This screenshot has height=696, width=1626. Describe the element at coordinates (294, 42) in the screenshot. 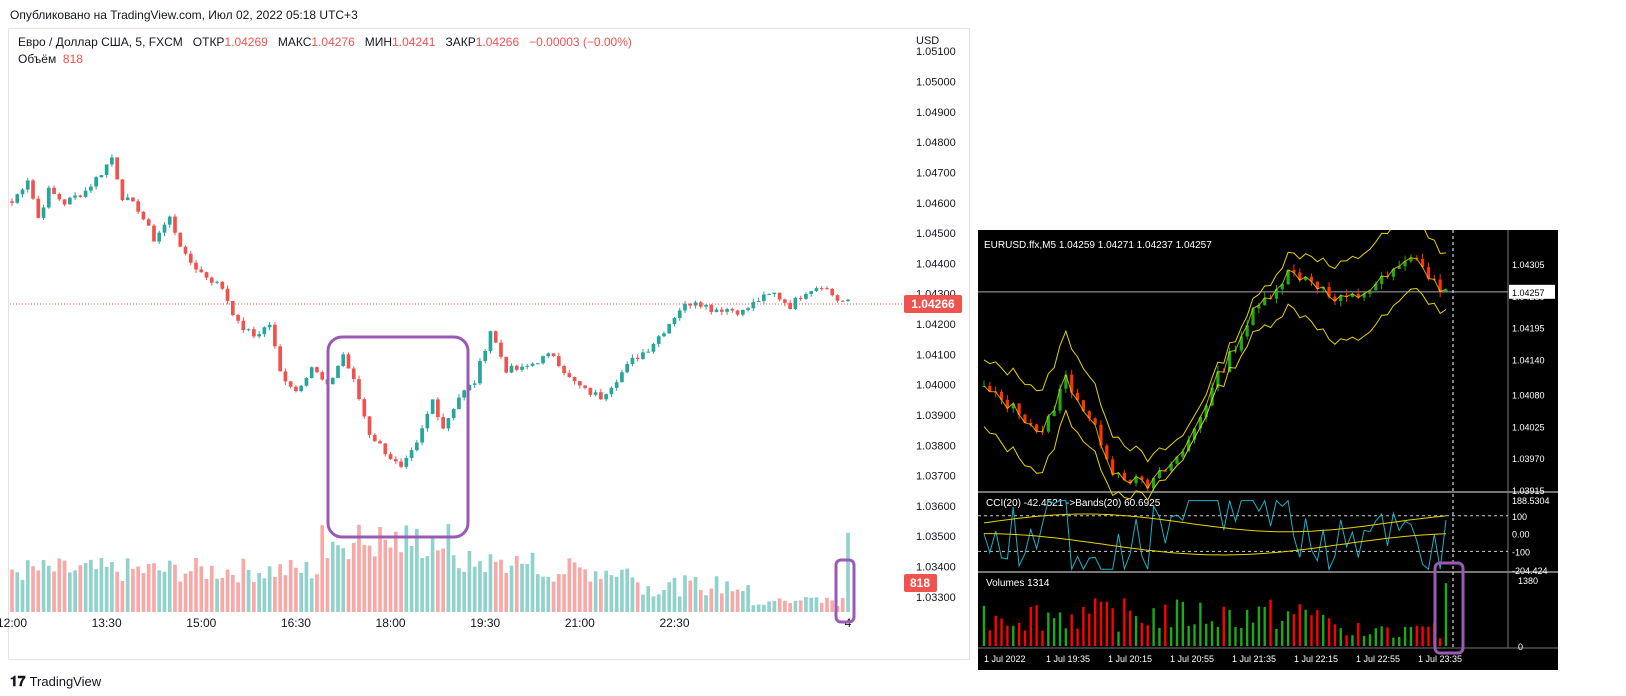

I see `high-label: МАКС` at that location.